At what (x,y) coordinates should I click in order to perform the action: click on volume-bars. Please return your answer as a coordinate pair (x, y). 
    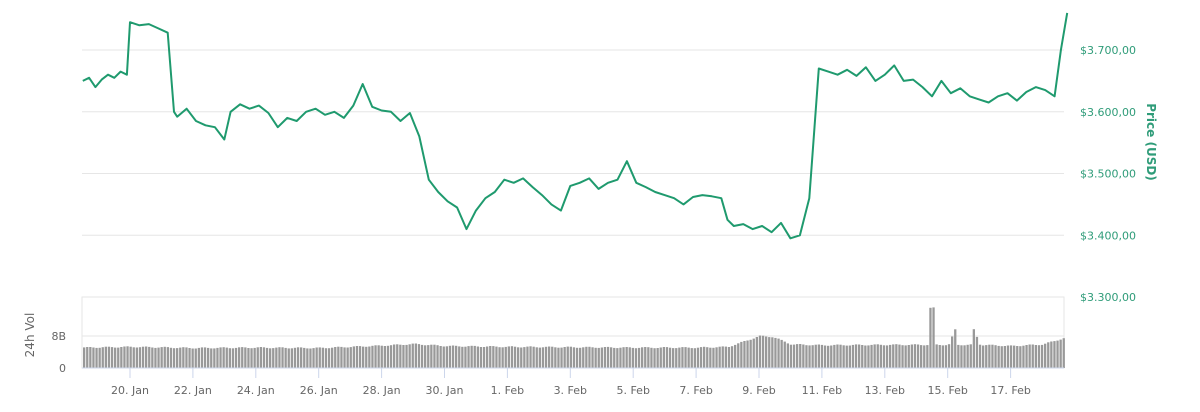
    Looking at the image, I should click on (574, 337).